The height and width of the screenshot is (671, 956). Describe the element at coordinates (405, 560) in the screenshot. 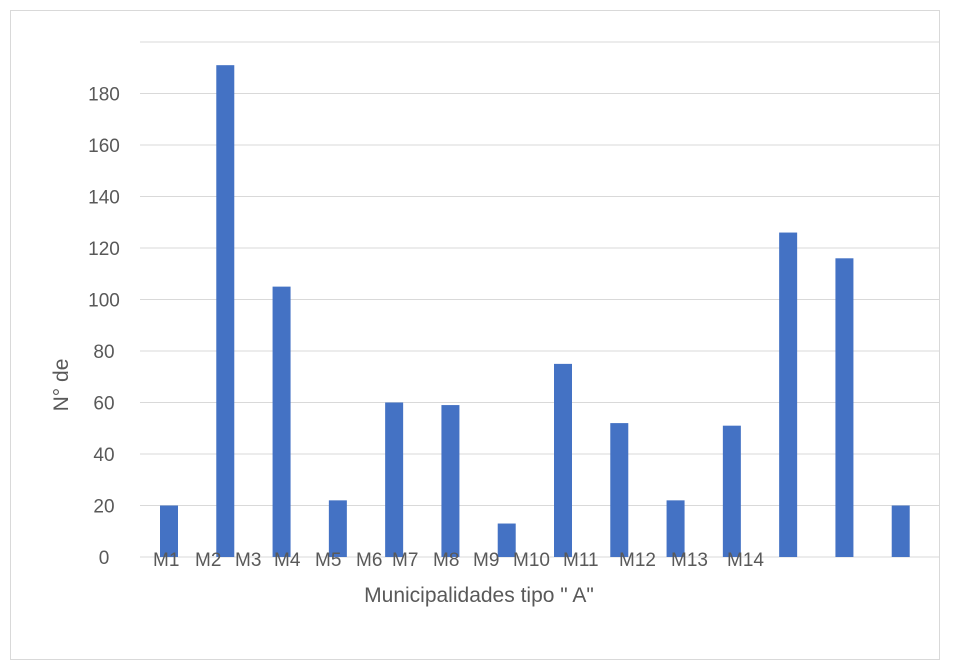

I see `x-tick-label: M7` at that location.